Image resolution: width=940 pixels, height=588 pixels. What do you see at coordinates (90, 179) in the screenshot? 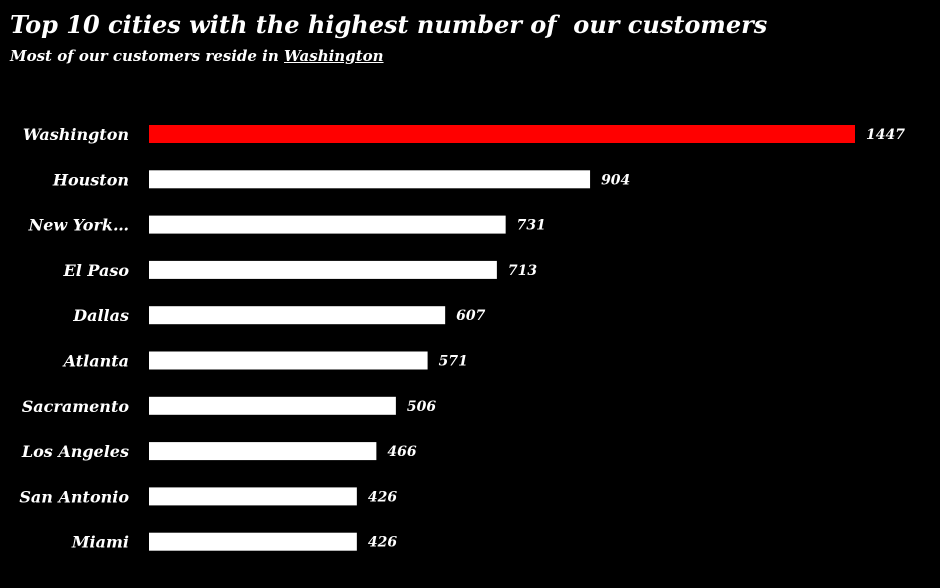
I see `category-label: Houston` at bounding box center [90, 179].